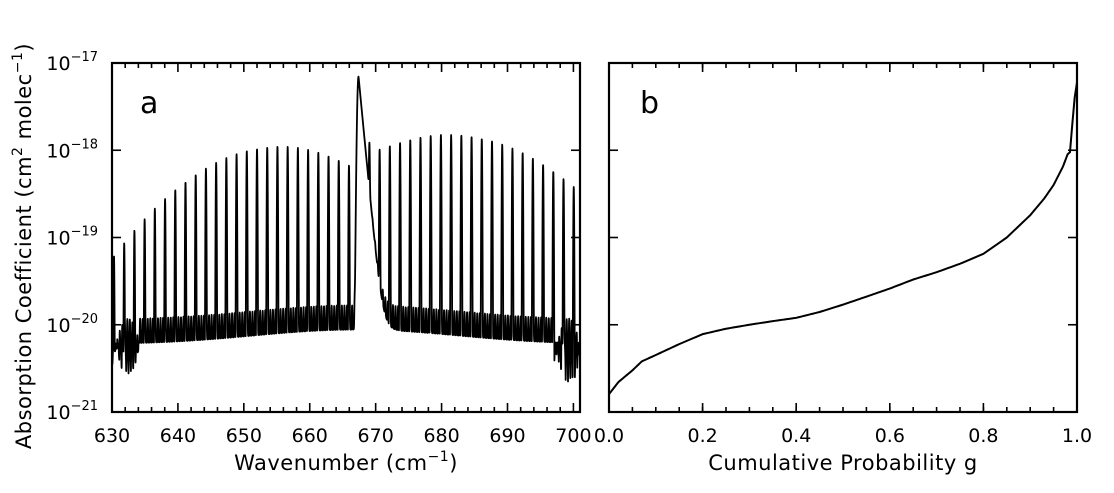  What do you see at coordinates (609, 436) in the screenshot?
I see `x-tick-label: 0.0` at bounding box center [609, 436].